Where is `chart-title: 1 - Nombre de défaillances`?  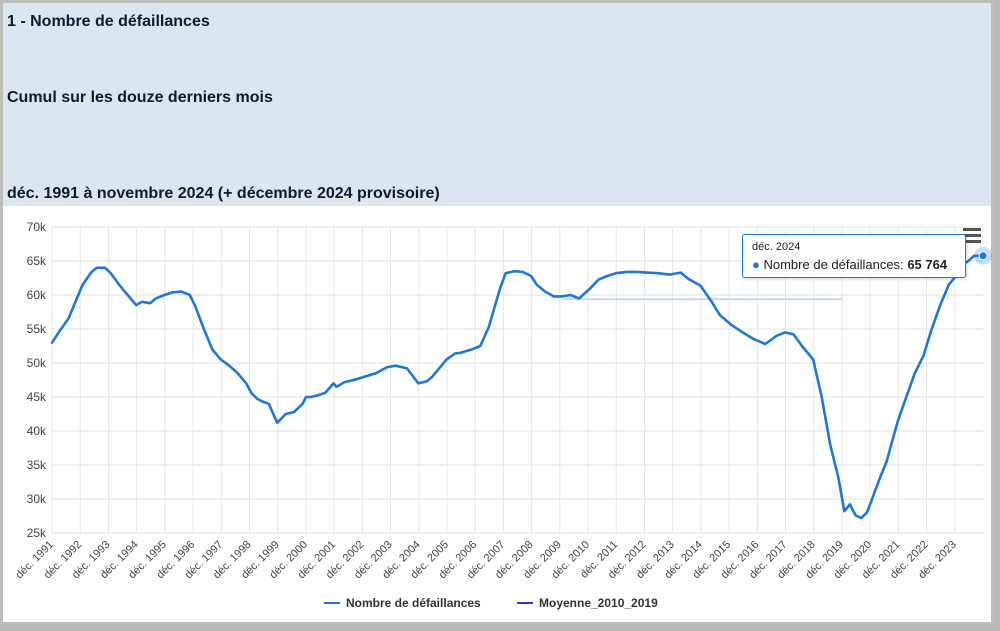 chart-title: 1 - Nombre de défaillances is located at coordinates (108, 21).